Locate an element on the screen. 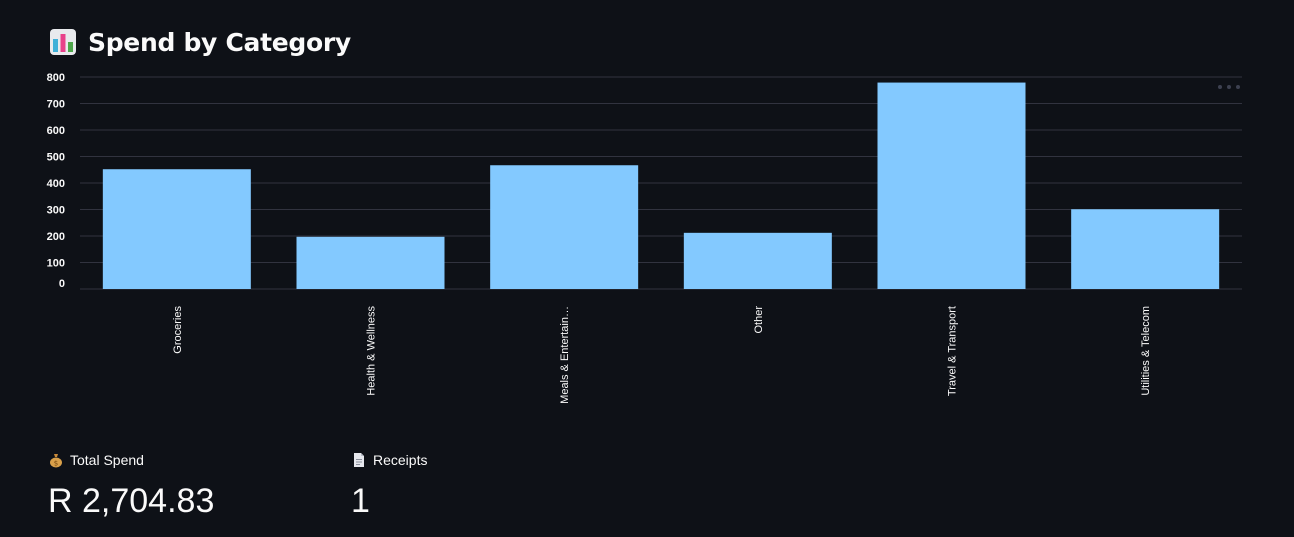 The width and height of the screenshot is (1294, 537). y-tick-label: 400 is located at coordinates (56, 184).